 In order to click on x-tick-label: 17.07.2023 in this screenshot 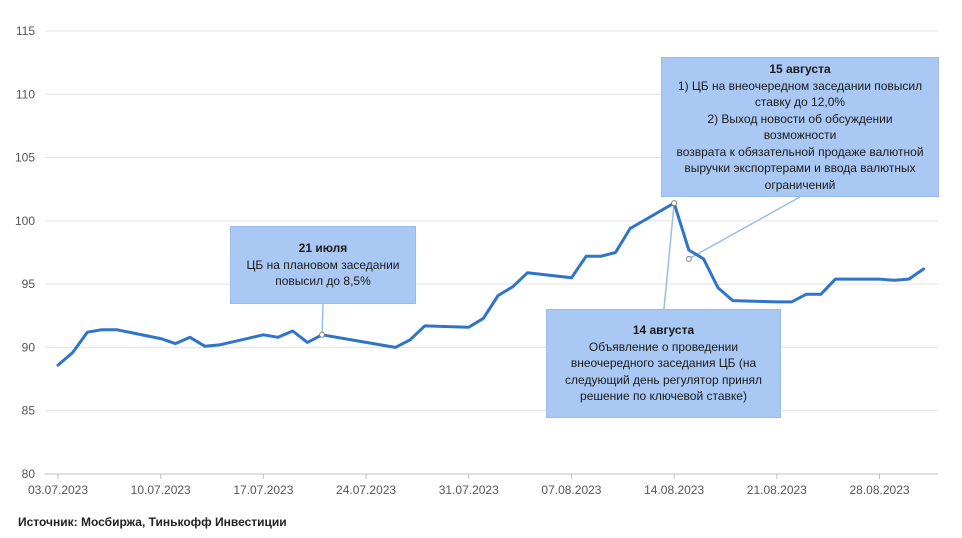, I will do `click(263, 490)`.